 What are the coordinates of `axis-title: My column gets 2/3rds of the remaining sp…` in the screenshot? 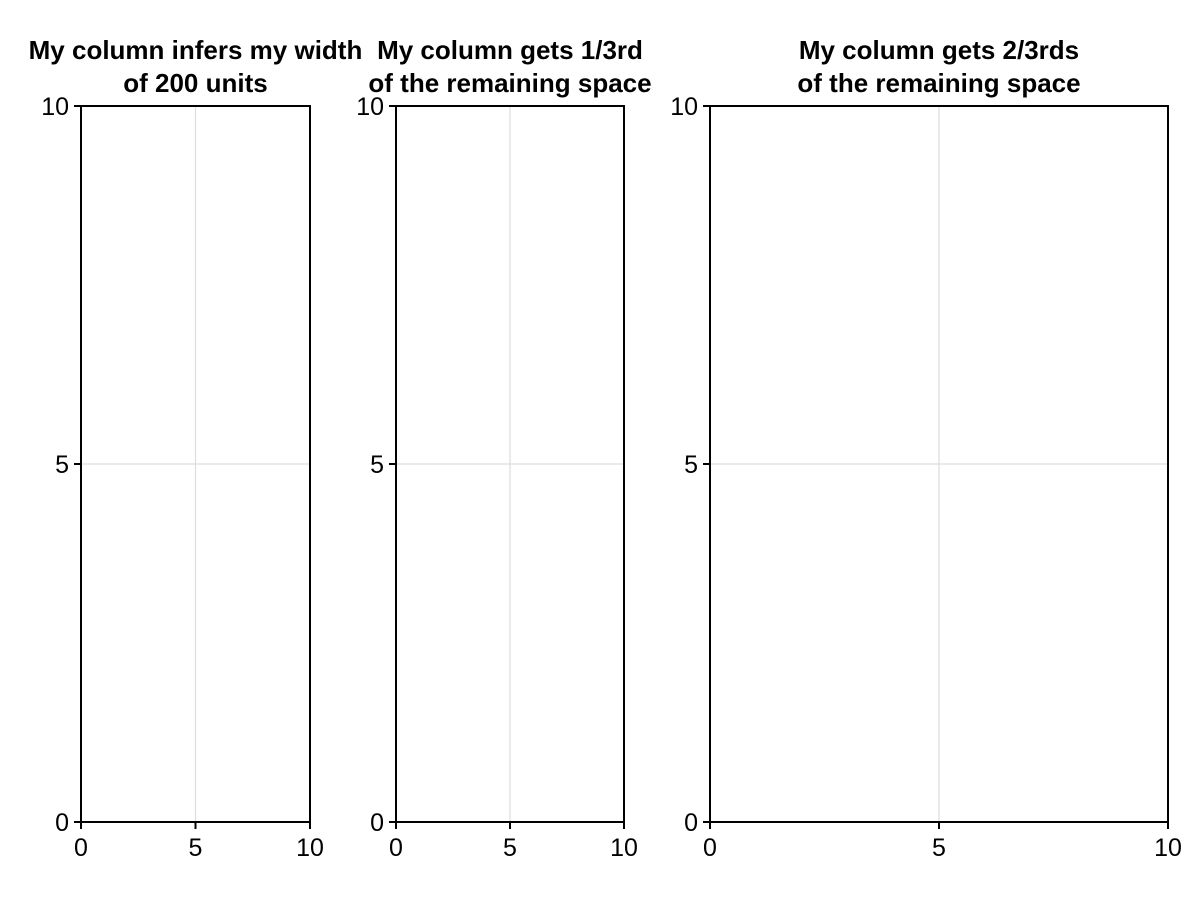 It's located at (938, 66).